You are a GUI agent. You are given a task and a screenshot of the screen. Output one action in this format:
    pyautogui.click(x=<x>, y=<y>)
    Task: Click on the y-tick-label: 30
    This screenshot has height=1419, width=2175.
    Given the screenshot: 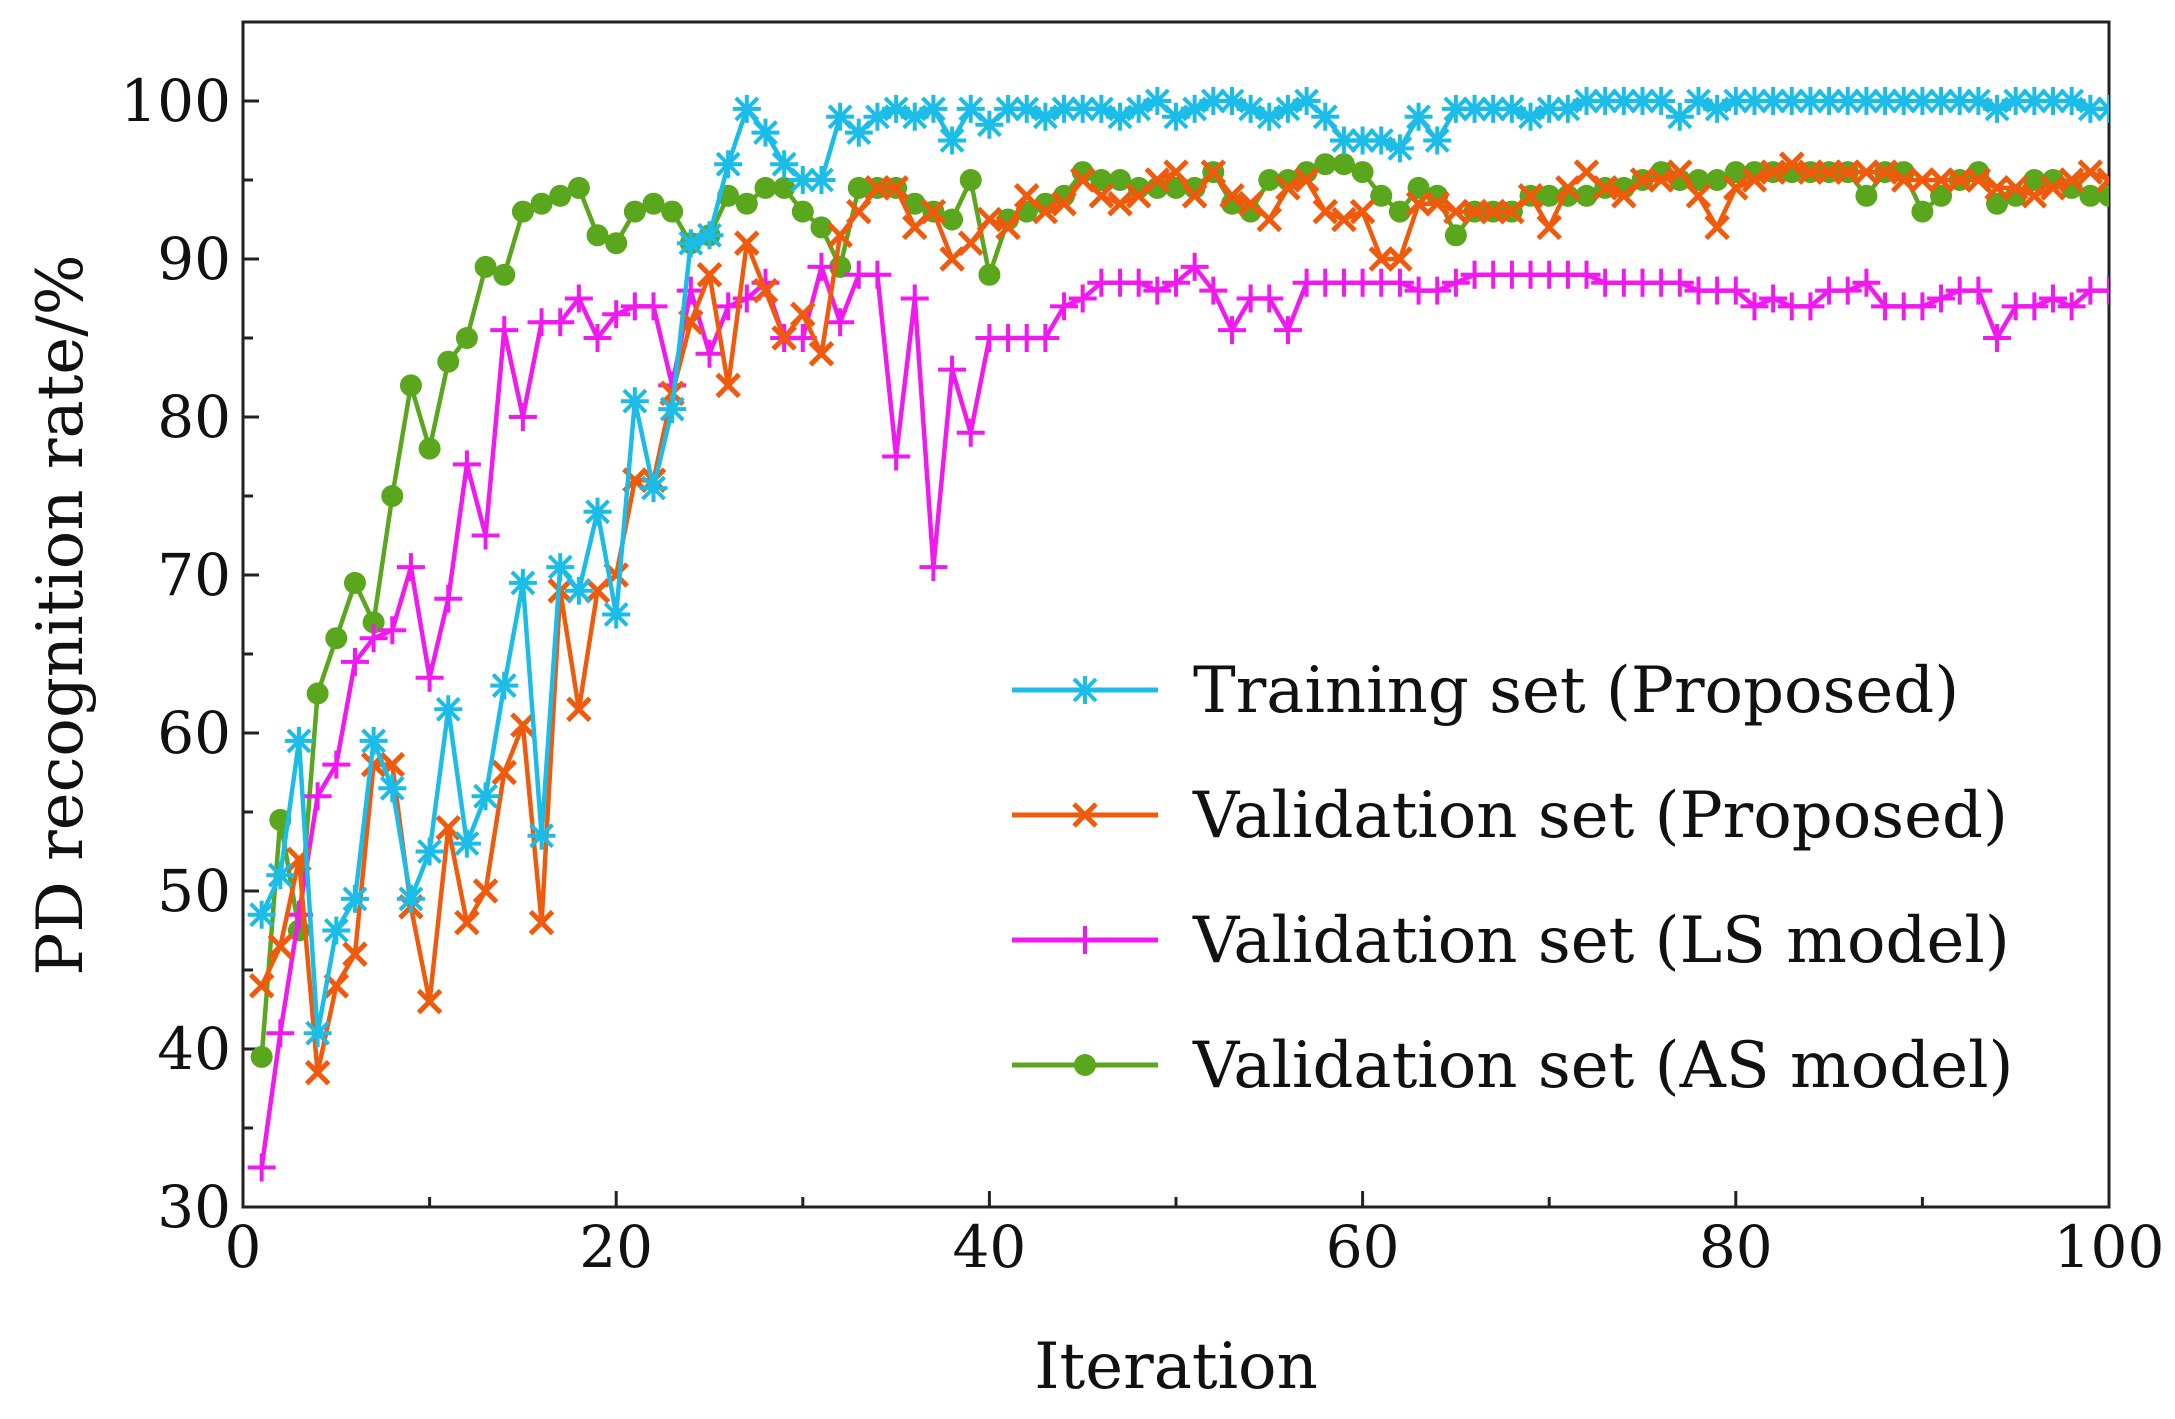 What is the action you would take?
    pyautogui.click(x=194, y=1207)
    